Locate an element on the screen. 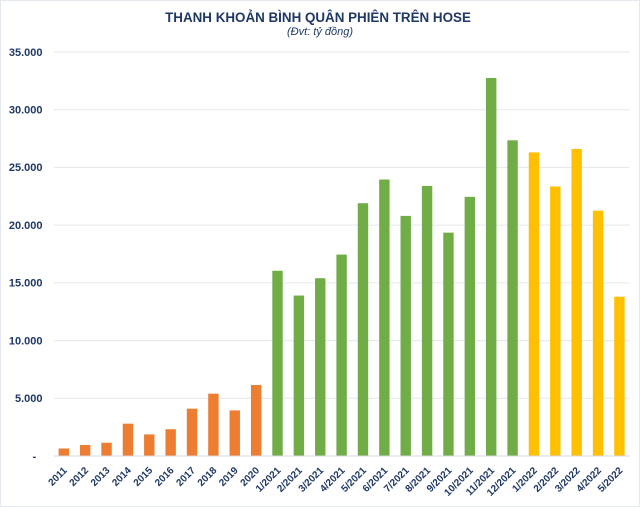  svg-text: (Đvt: tỷ đồng) is located at coordinates (320, 32).